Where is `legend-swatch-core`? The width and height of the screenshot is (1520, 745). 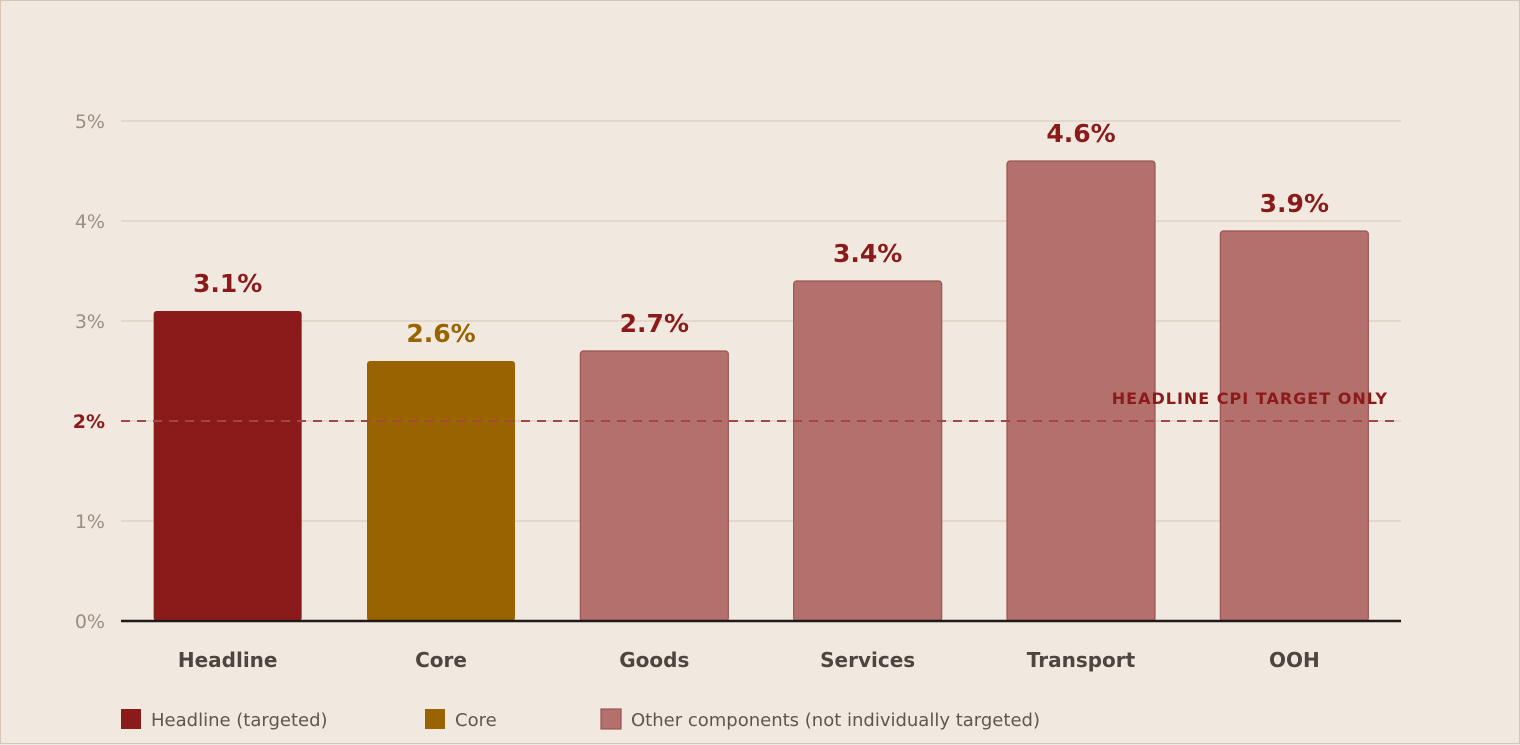
legend-swatch-core is located at coordinates (435, 719).